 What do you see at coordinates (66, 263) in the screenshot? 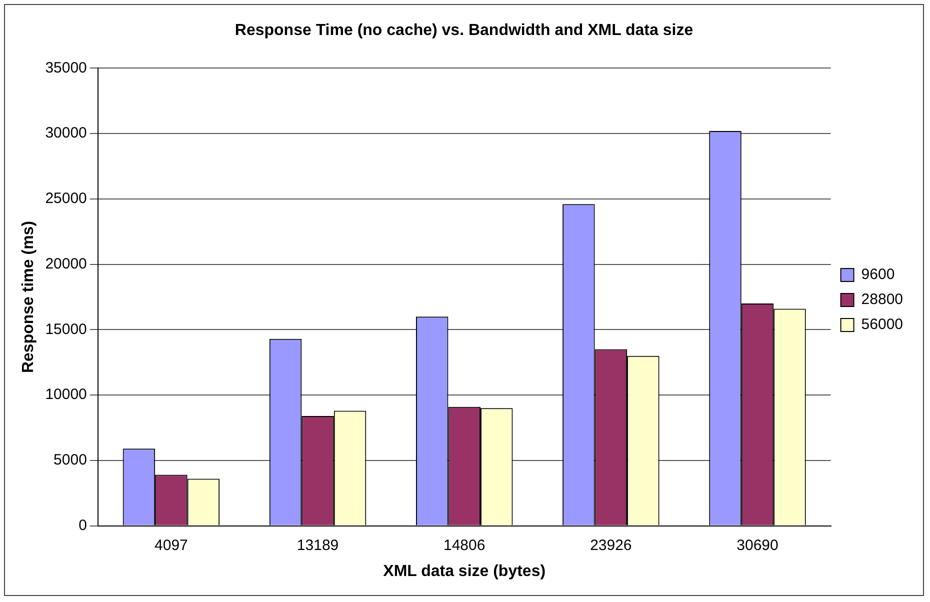
I see `y-tick-label: 20000` at bounding box center [66, 263].